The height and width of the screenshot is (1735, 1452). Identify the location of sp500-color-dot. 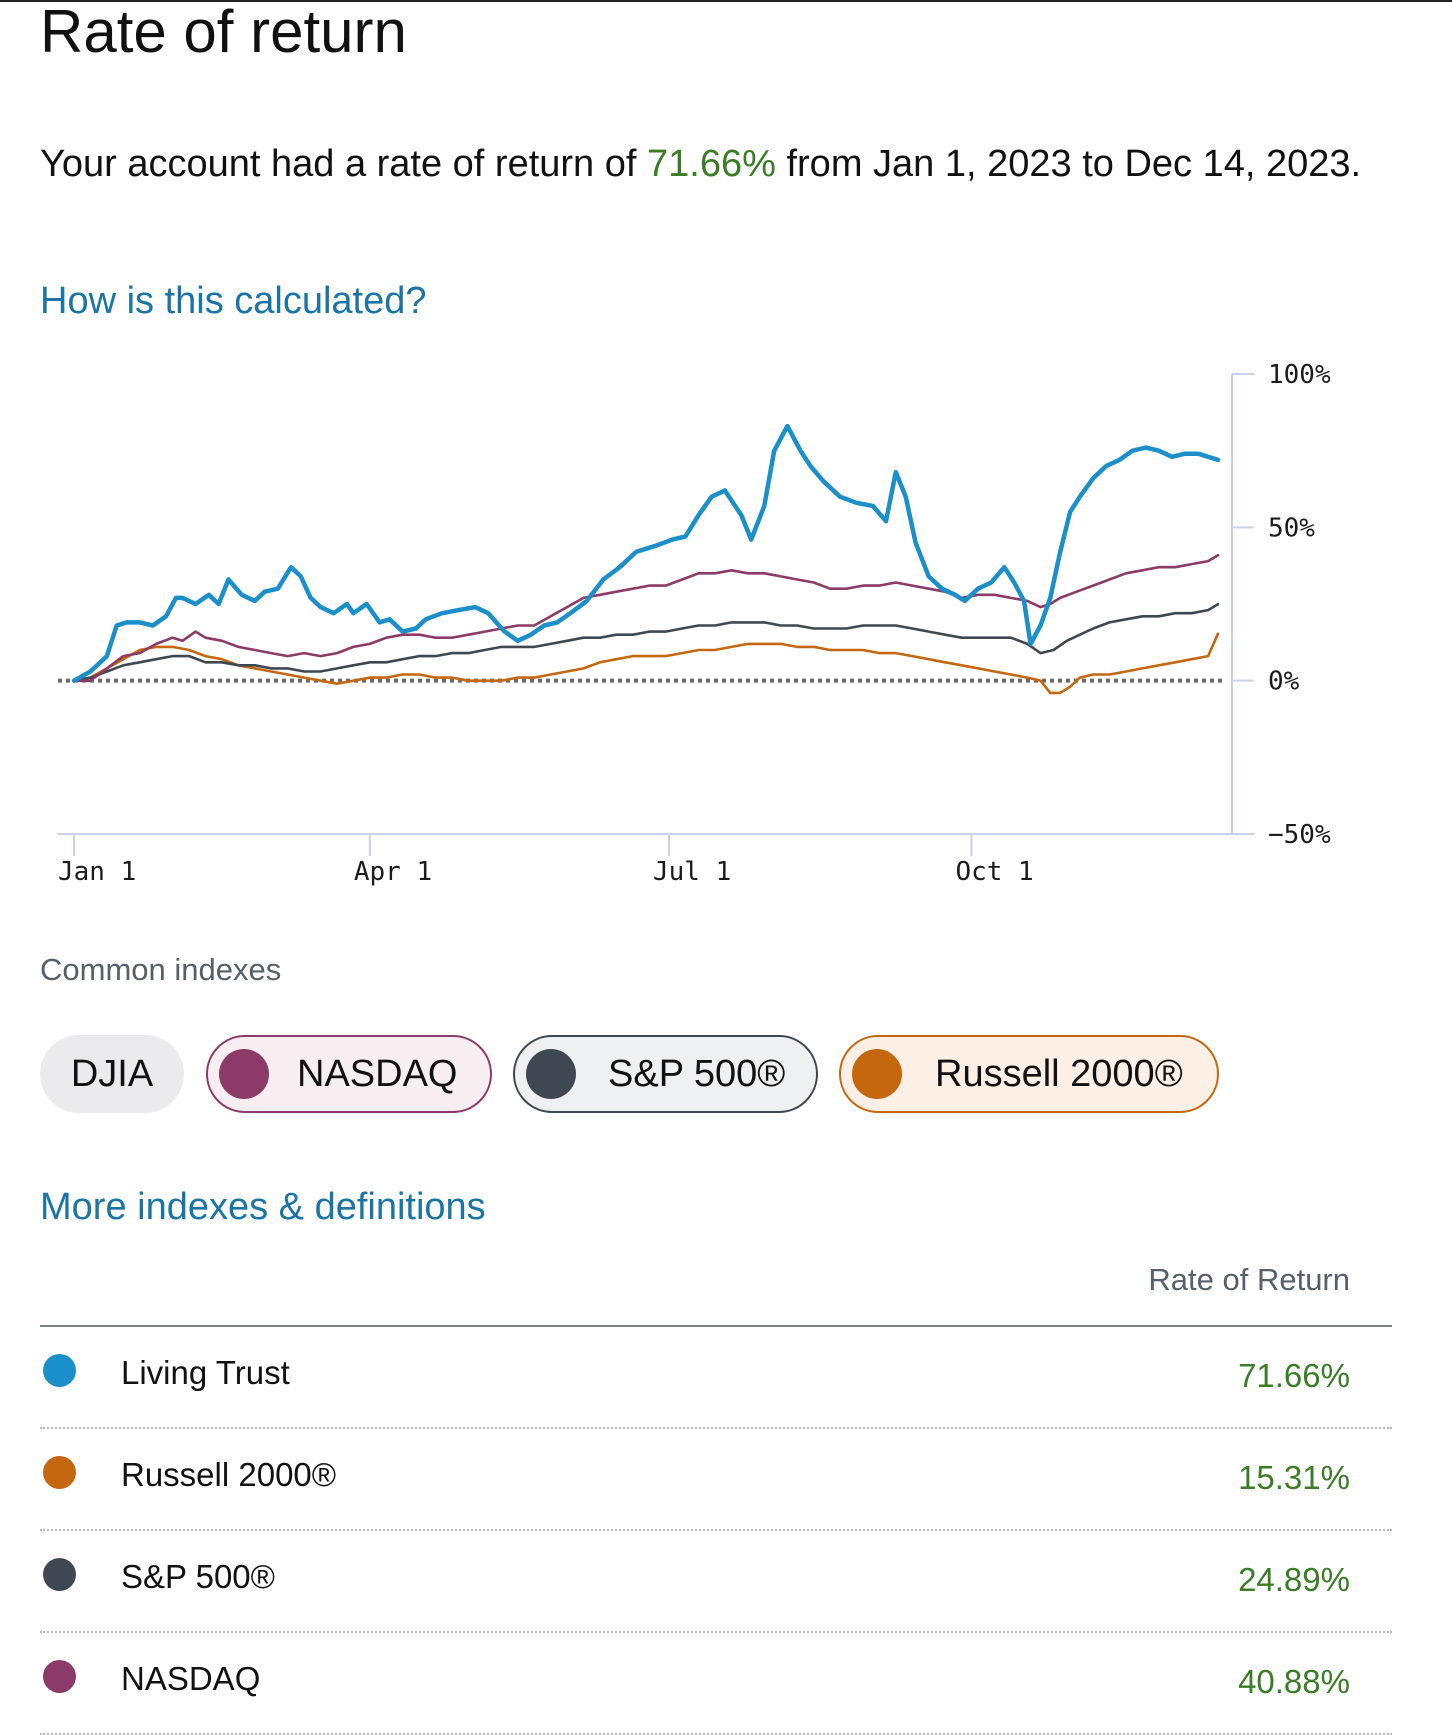
(551, 1074).